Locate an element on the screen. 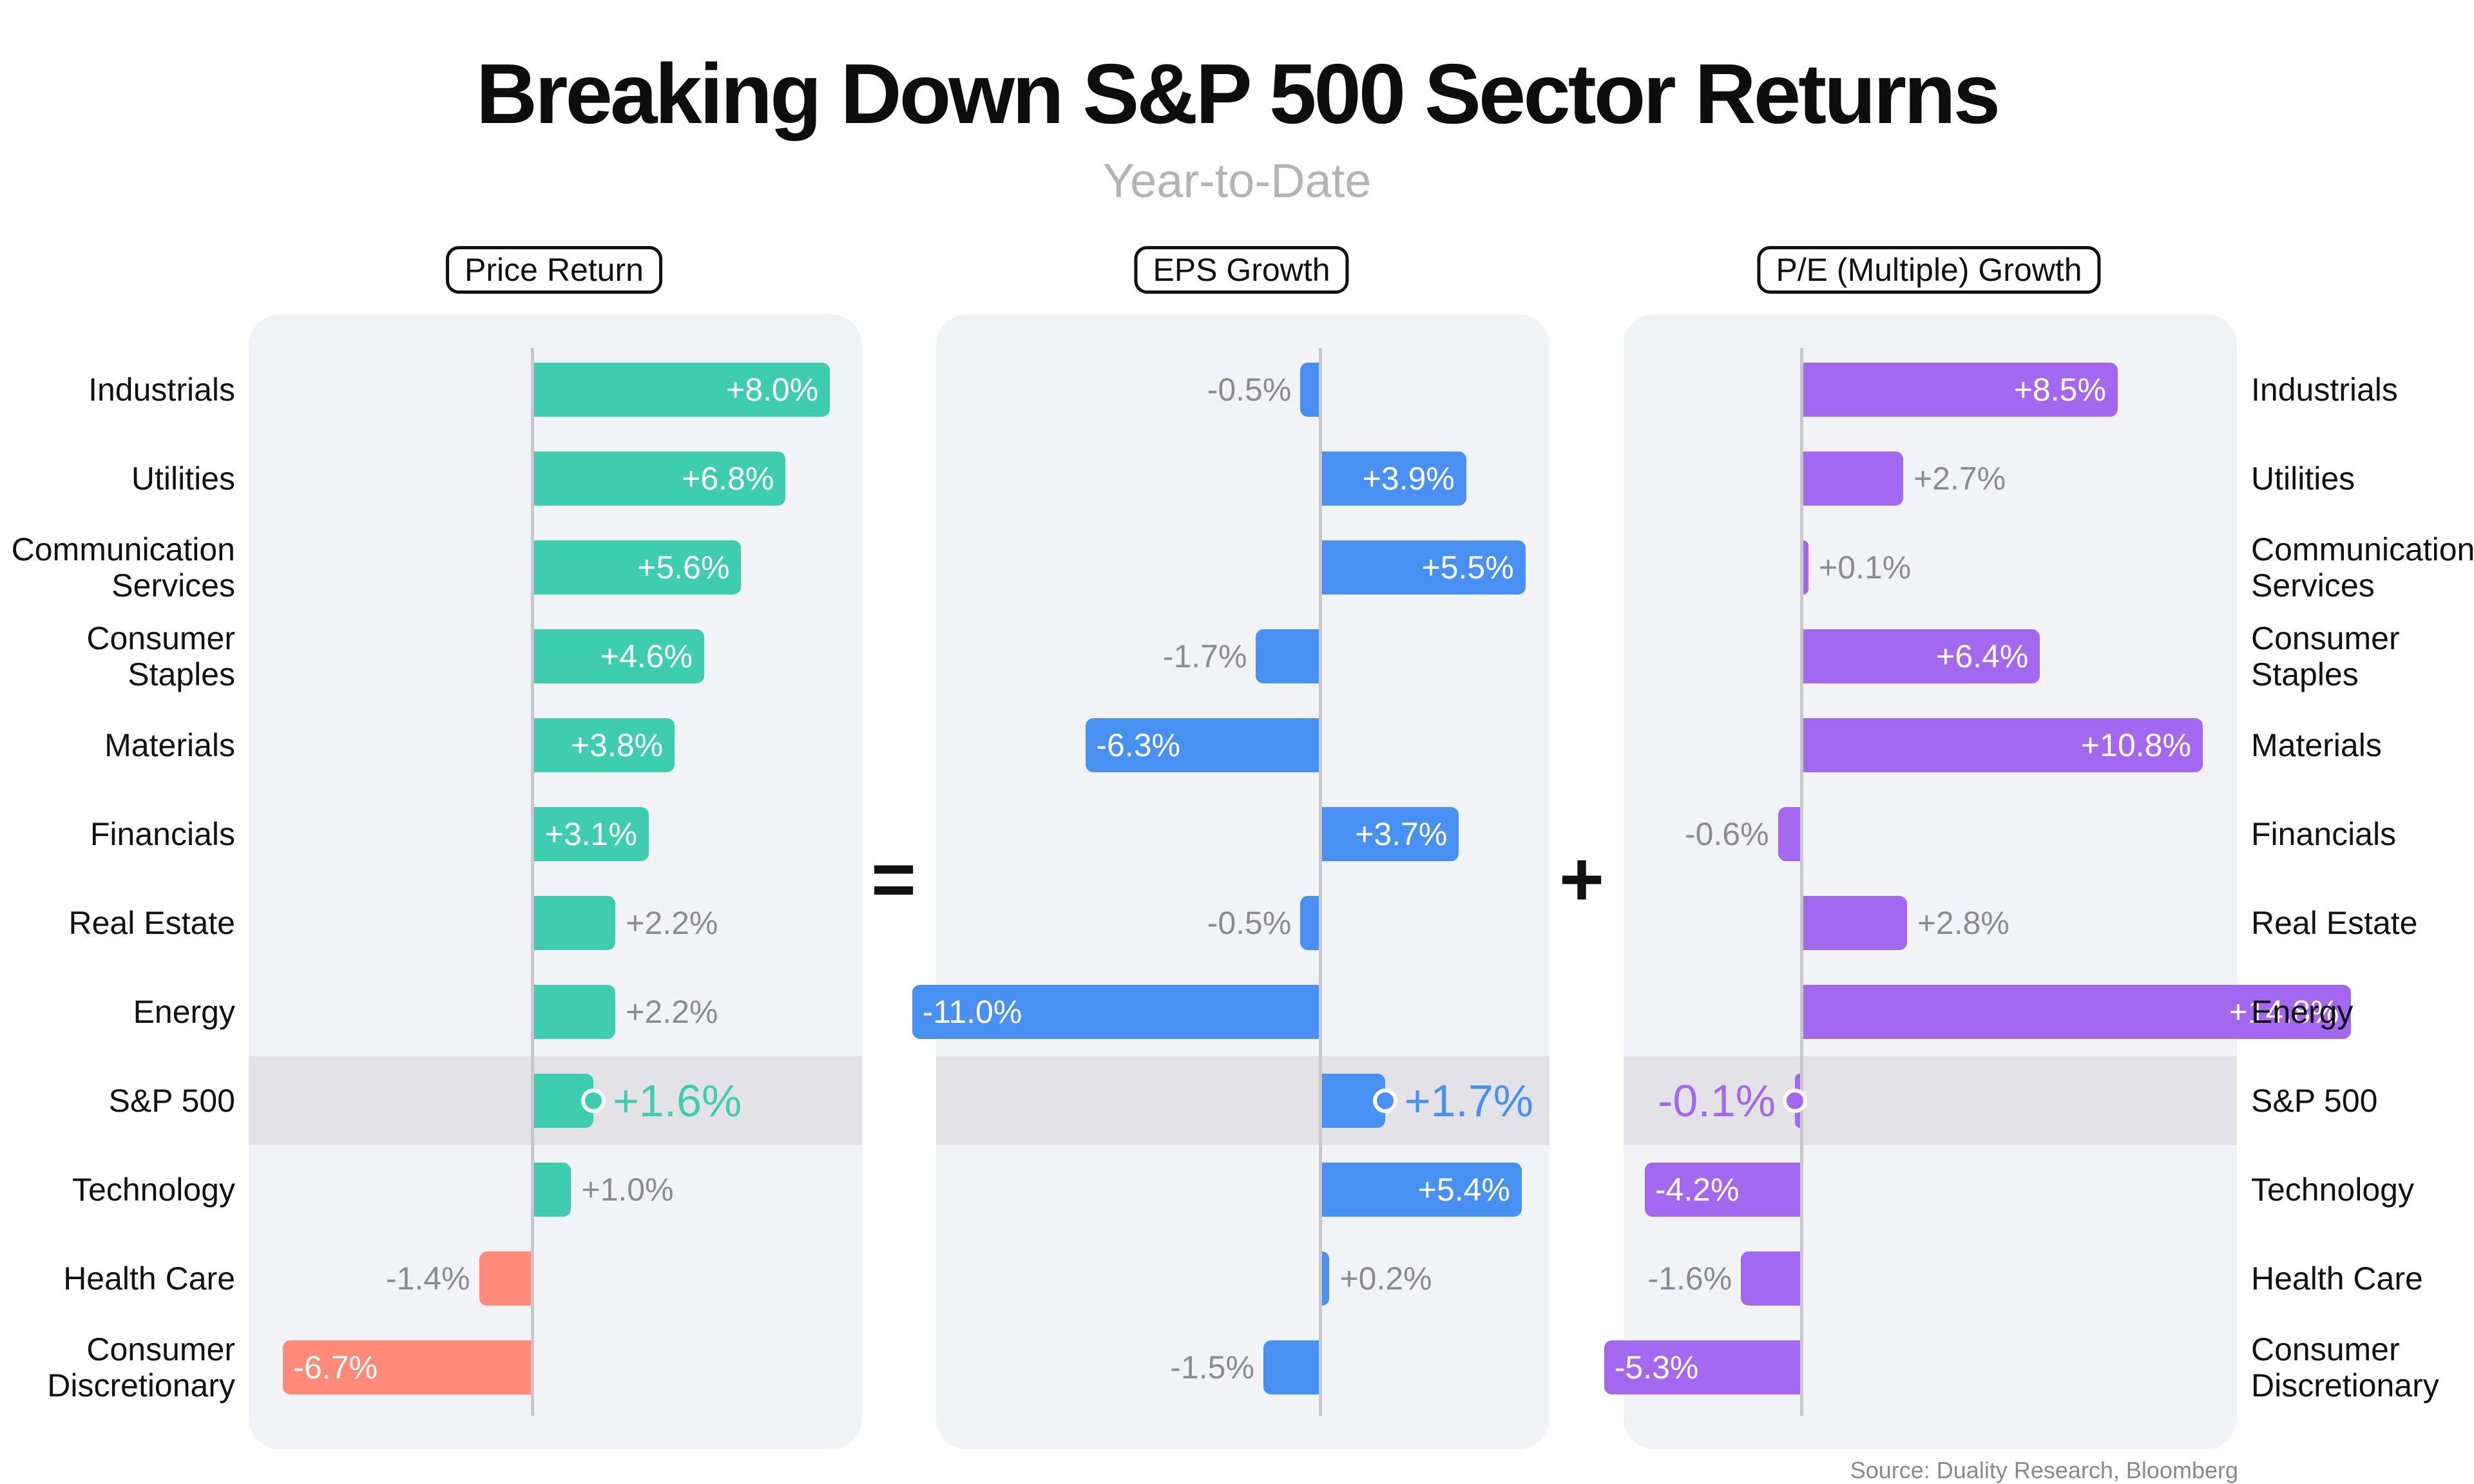  category-label-energy: Energy is located at coordinates (2302, 1012).